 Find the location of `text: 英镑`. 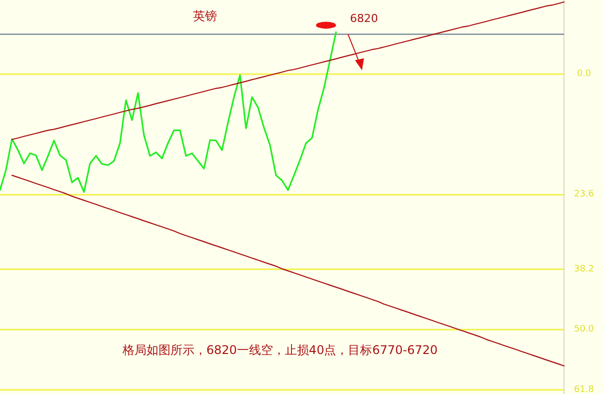

text: 英镑 is located at coordinates (205, 16).